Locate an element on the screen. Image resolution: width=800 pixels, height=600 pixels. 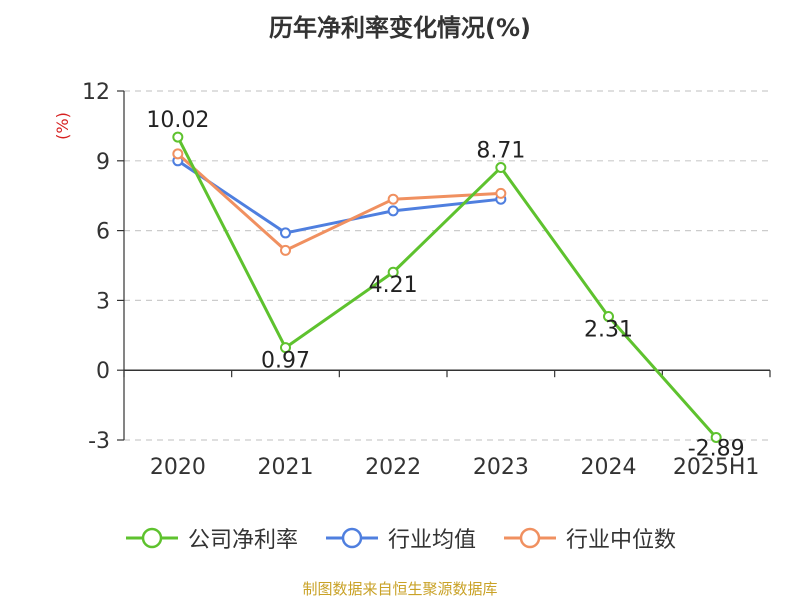
x-tick-label: 2024 is located at coordinates (609, 467).